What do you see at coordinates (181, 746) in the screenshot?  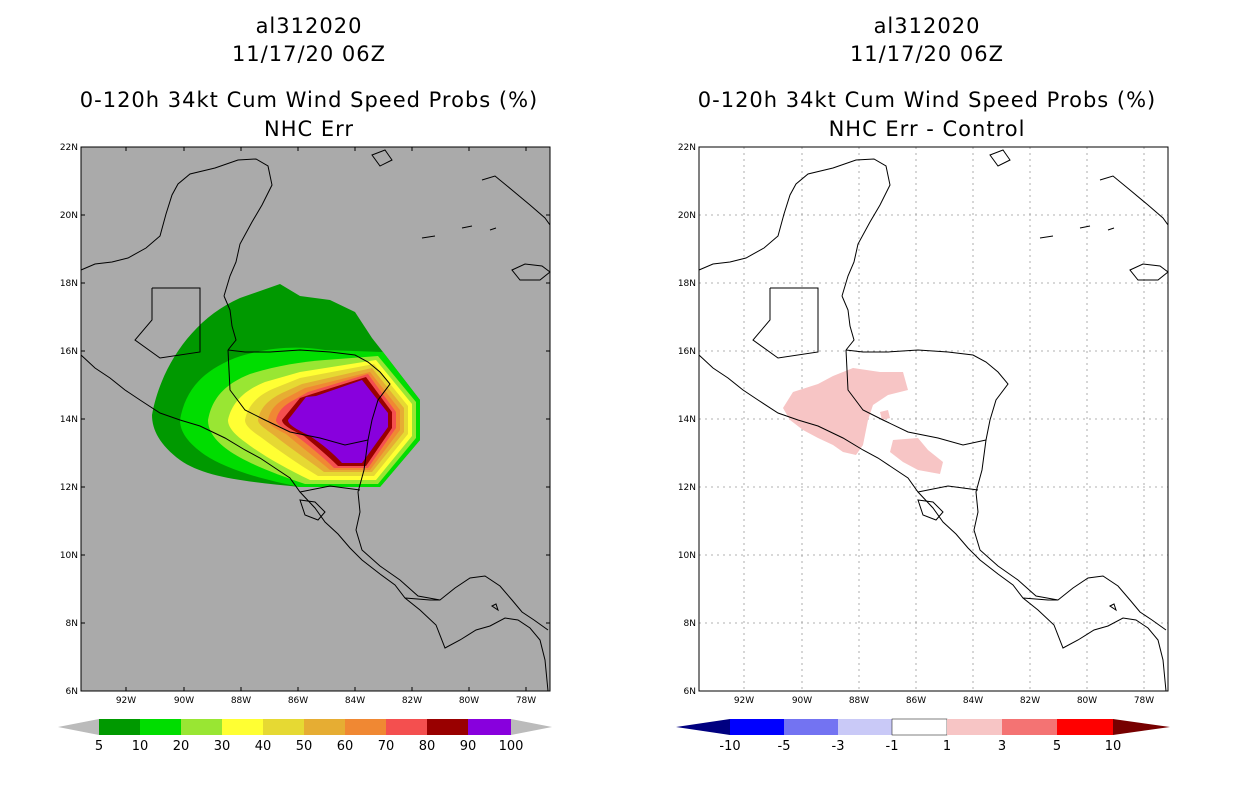 I see `colorbar-label: 20` at bounding box center [181, 746].